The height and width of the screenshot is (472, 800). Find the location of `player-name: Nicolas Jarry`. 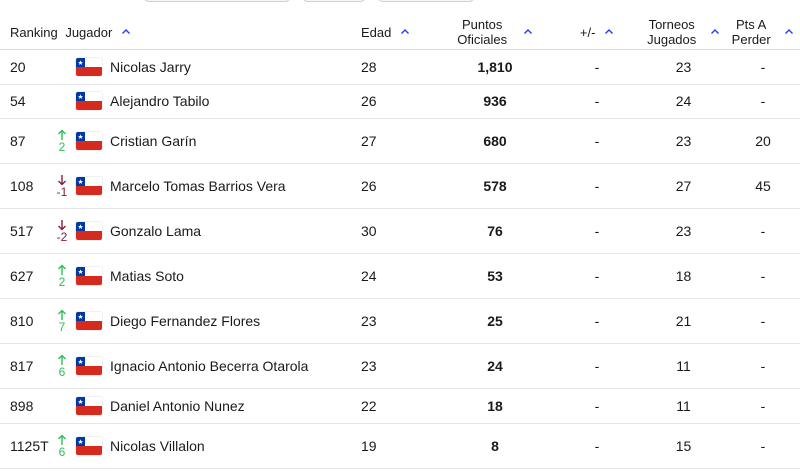

player-name: Nicolas Jarry is located at coordinates (150, 66).